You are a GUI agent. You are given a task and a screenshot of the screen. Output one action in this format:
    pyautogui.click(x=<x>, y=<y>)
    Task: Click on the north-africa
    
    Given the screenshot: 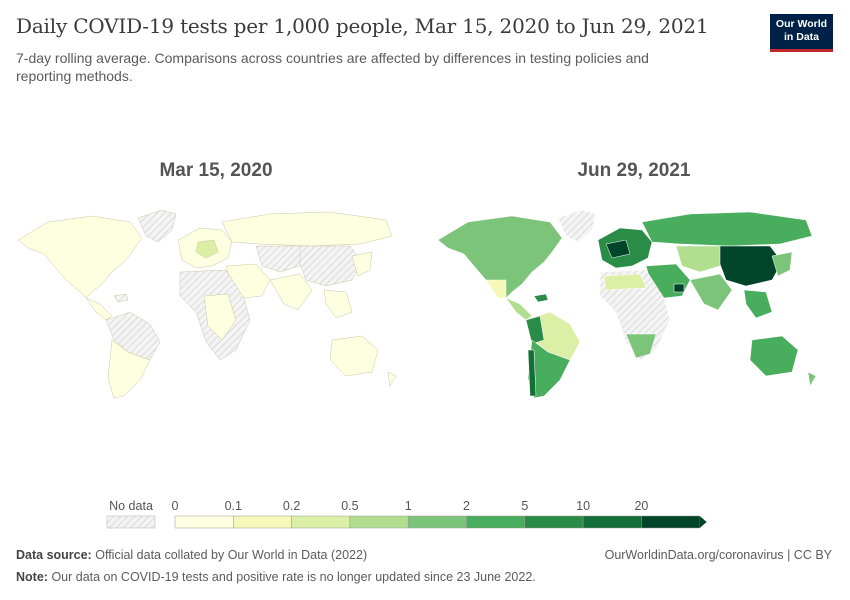 What is the action you would take?
    pyautogui.click(x=625, y=282)
    